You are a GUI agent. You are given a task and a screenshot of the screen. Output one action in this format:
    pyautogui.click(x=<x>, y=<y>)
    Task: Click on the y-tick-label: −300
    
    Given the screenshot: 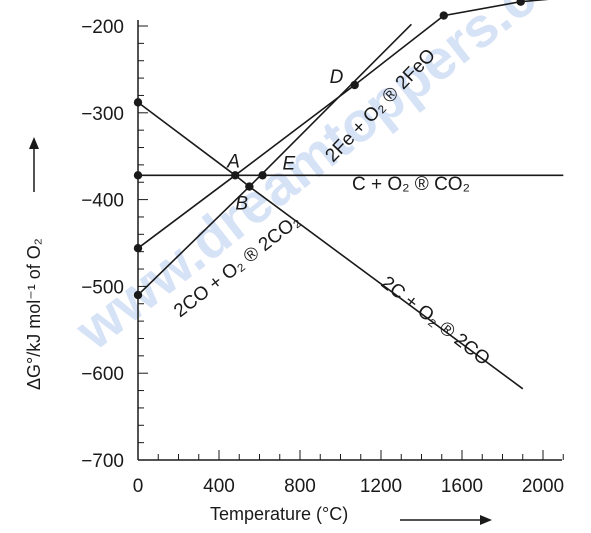 What is the action you would take?
    pyautogui.click(x=102, y=114)
    